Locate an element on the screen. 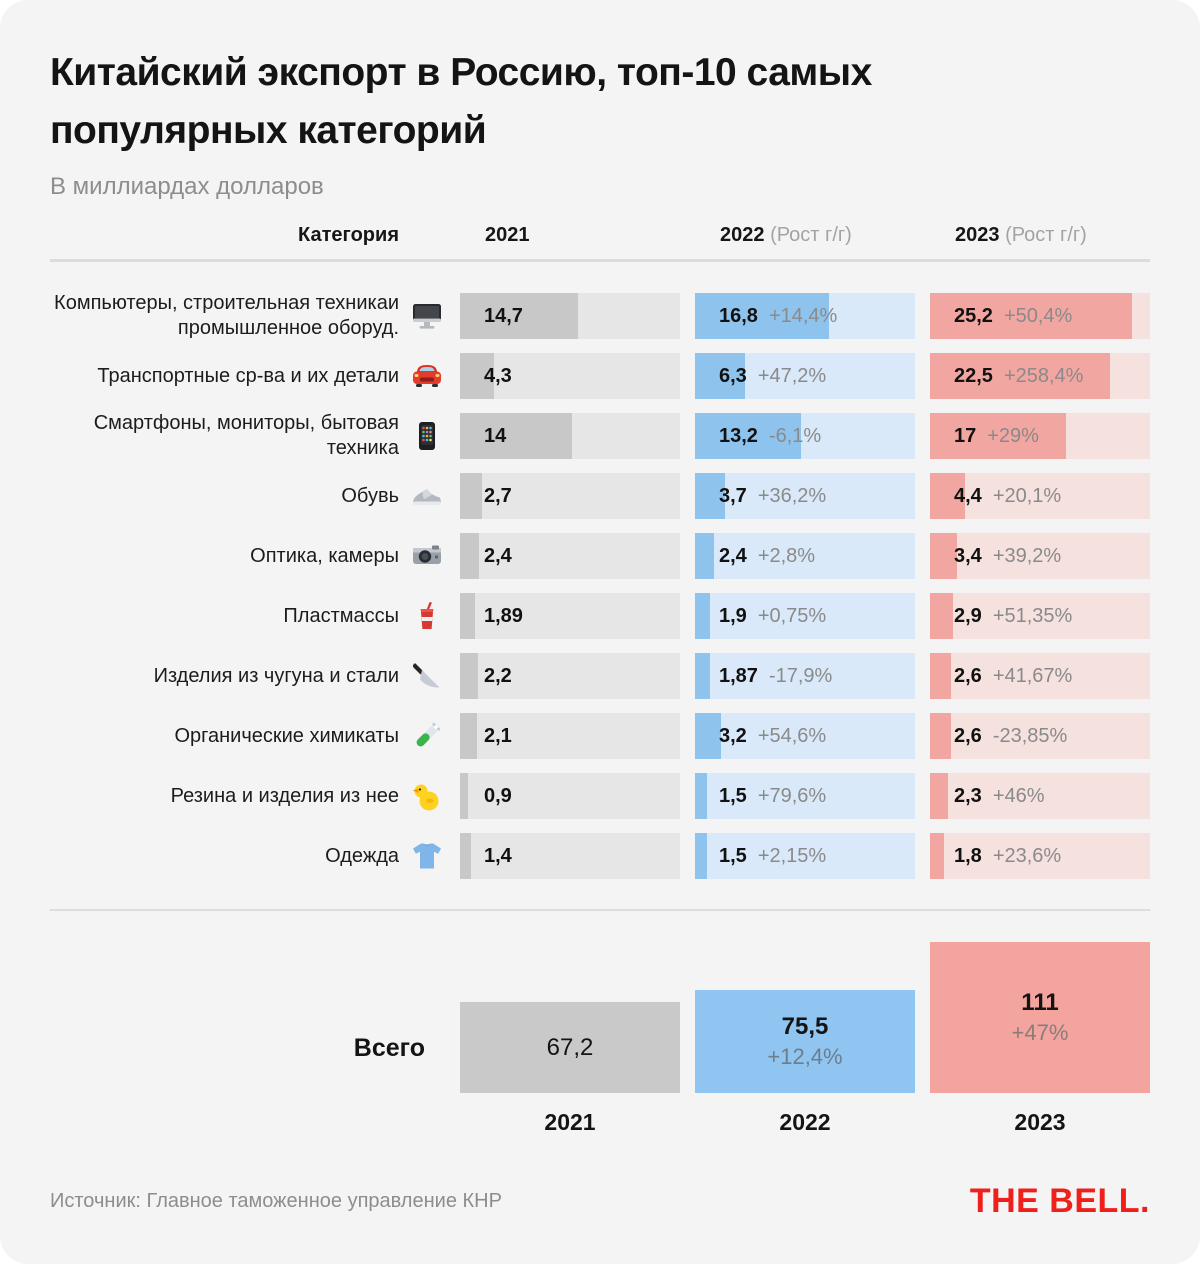  bar-2021: 2,2 is located at coordinates (570, 676).